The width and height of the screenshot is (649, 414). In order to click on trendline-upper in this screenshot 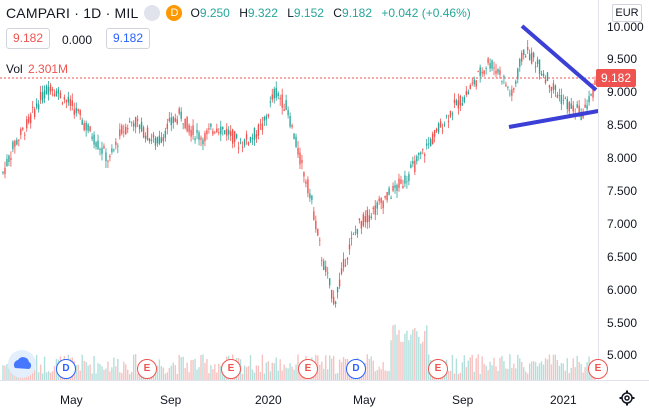, I will do `click(559, 58)`.